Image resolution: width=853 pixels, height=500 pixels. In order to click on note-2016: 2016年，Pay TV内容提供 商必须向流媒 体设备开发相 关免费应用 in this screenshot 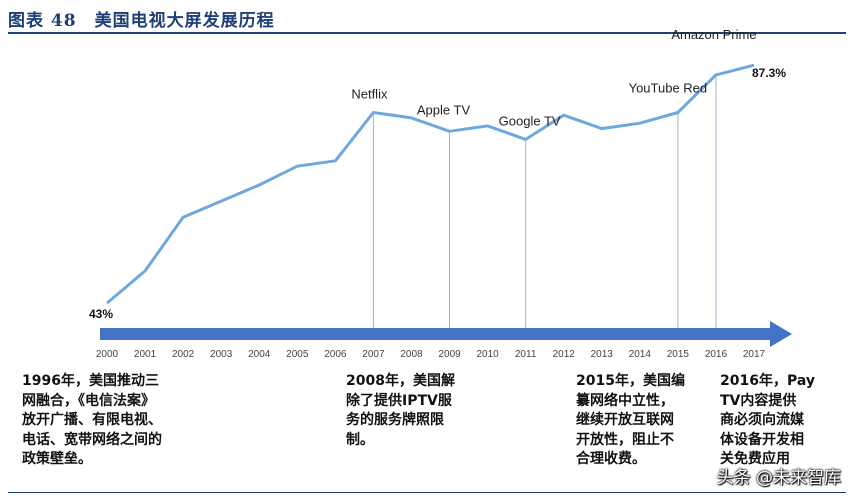, I will do `click(782, 422)`.